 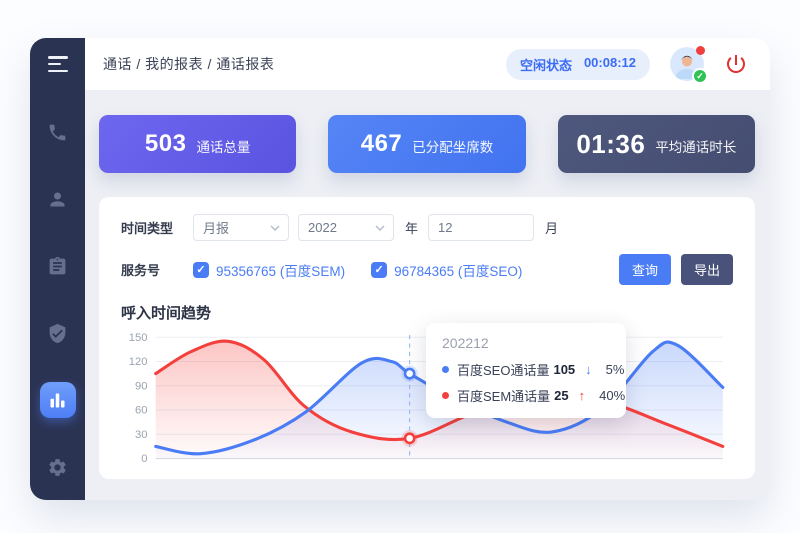 What do you see at coordinates (166, 313) in the screenshot?
I see `chart-title: 呼入时间趋势` at bounding box center [166, 313].